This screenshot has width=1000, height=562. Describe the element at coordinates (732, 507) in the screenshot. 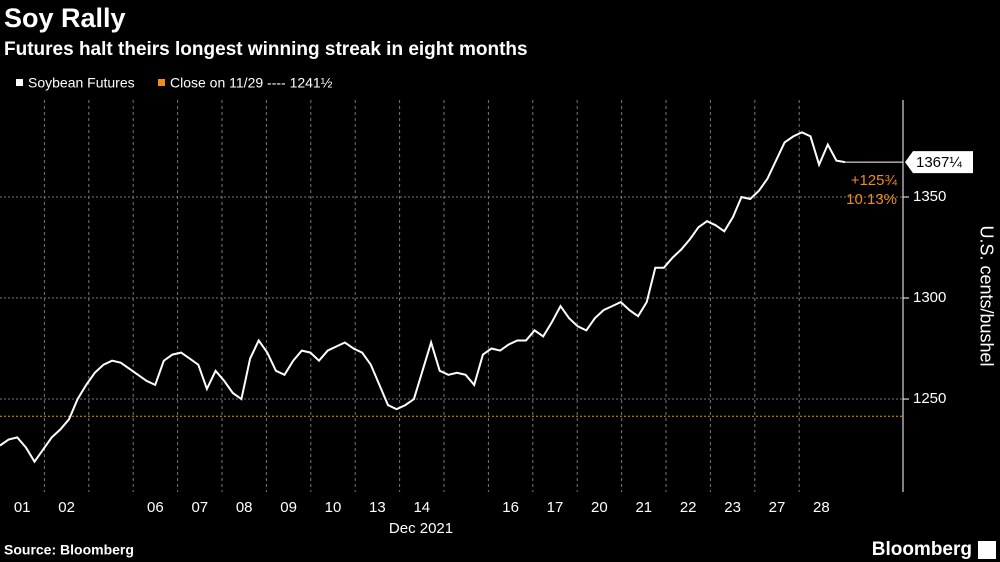

I see `x-tick-label: 23` at that location.